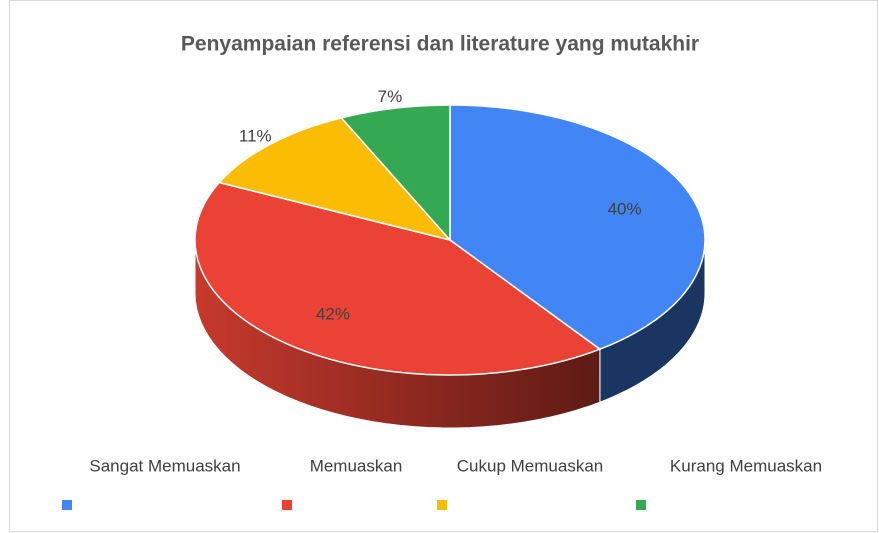 This screenshot has width=879, height=533. I want to click on legend-label: Memuaskan, so click(356, 465).